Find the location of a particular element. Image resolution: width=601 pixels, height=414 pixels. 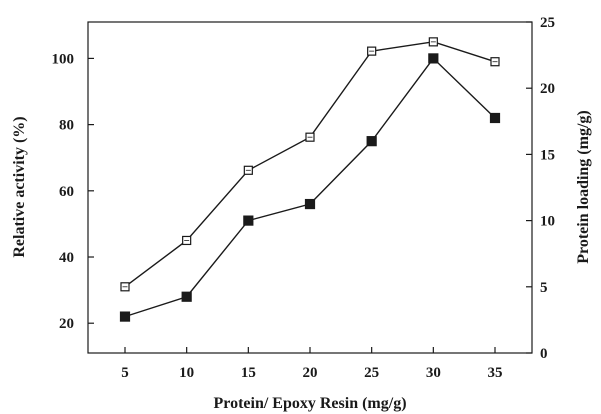

x-axis-ticks: 5 10 15 20 25 30 35 is located at coordinates (312, 364).